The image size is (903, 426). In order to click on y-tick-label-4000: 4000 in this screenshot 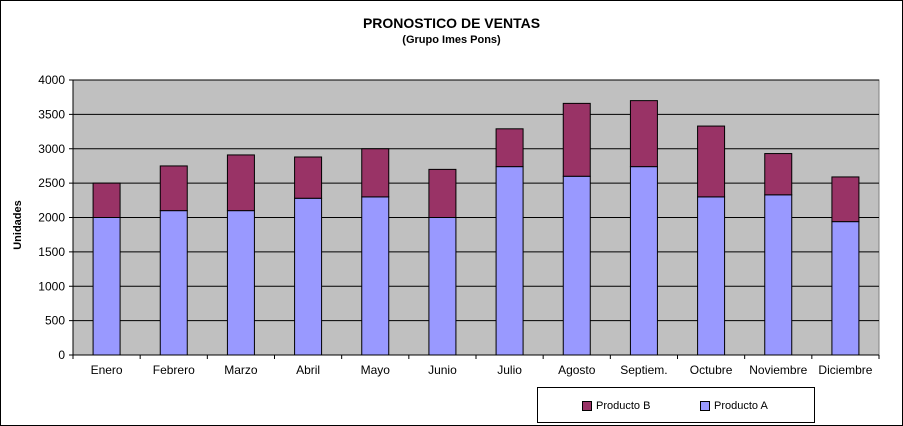, I will do `click(51, 80)`.